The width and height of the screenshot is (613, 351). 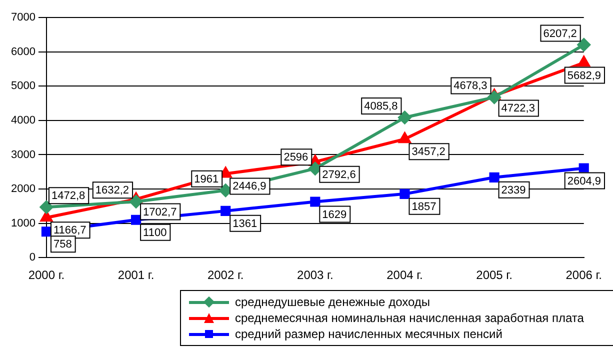 I want to click on data-label: 1702,7, so click(x=160, y=212).